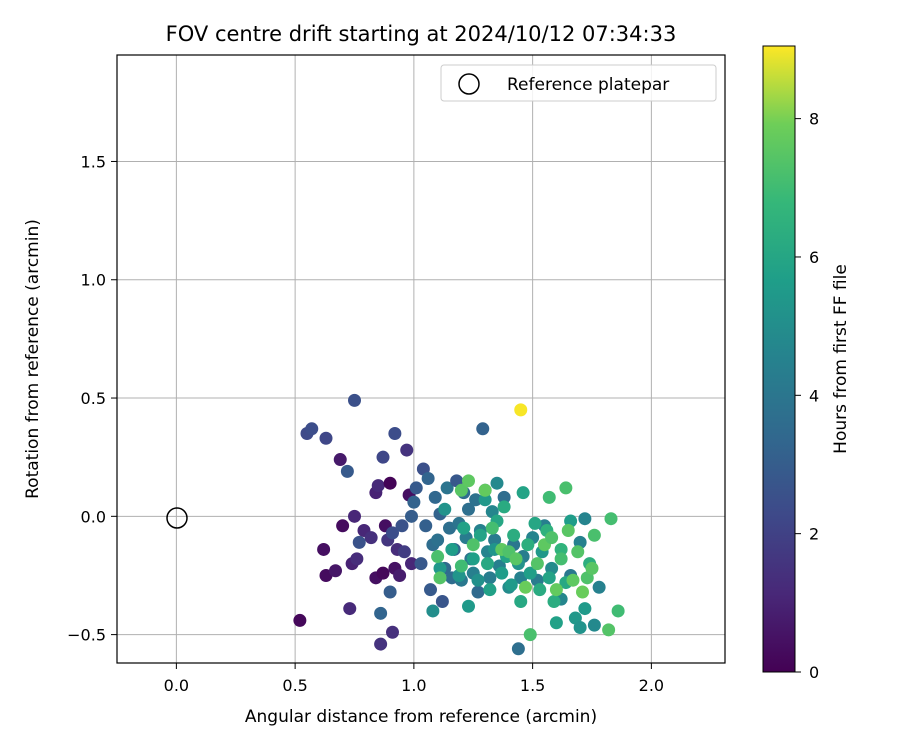 The height and width of the screenshot is (750, 900). Describe the element at coordinates (294, 685) in the screenshot. I see `x-tick-label: 0.5` at that location.